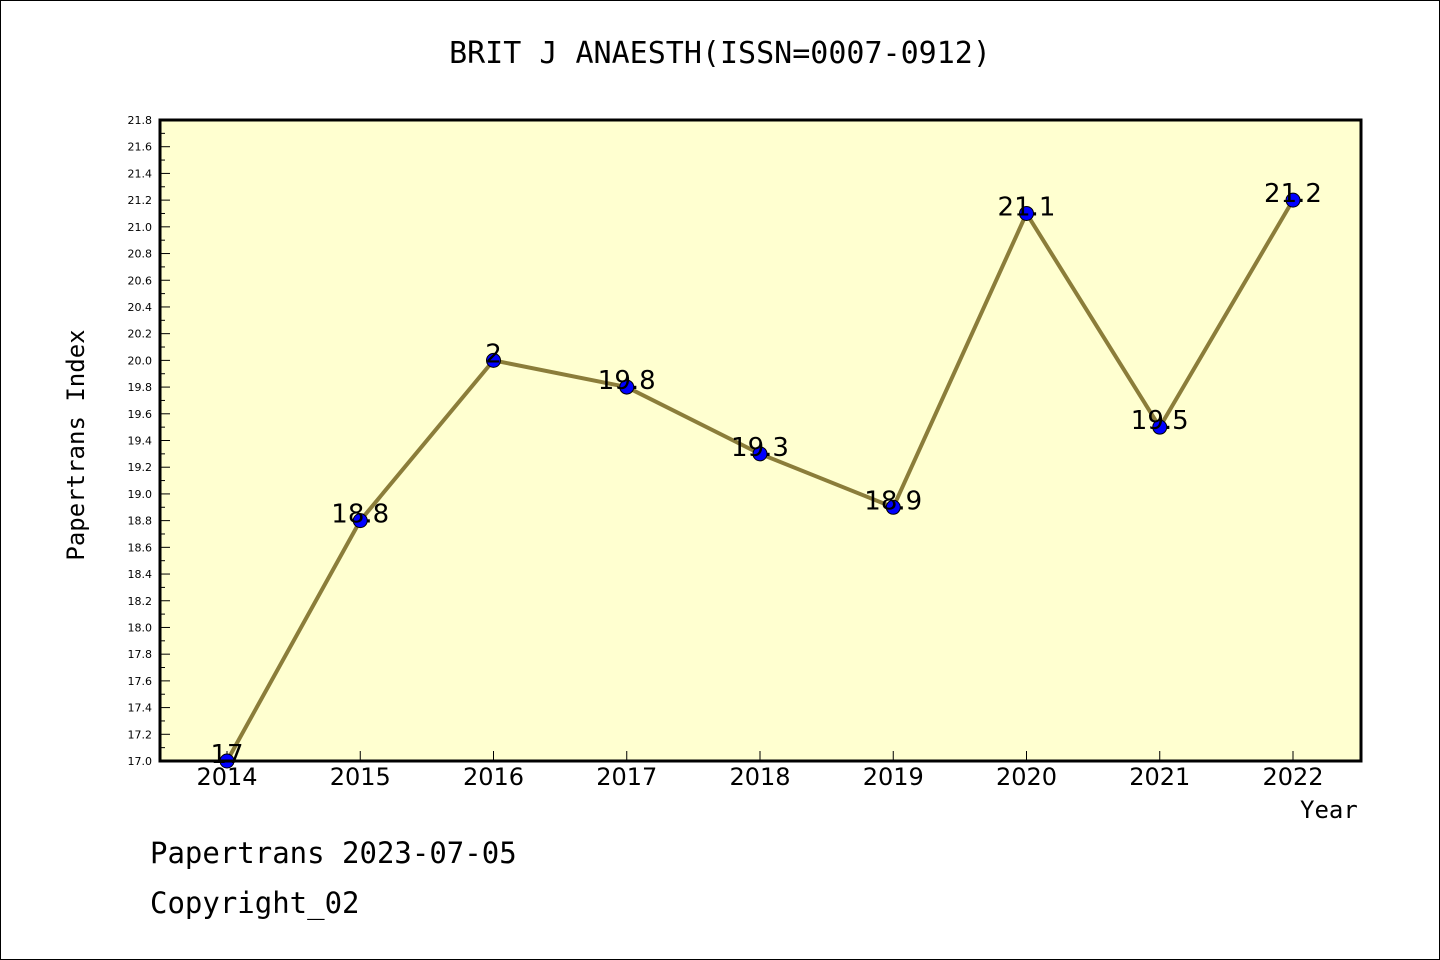  What do you see at coordinates (140, 521) in the screenshot?
I see `y-tick-label: 18.8` at bounding box center [140, 521].